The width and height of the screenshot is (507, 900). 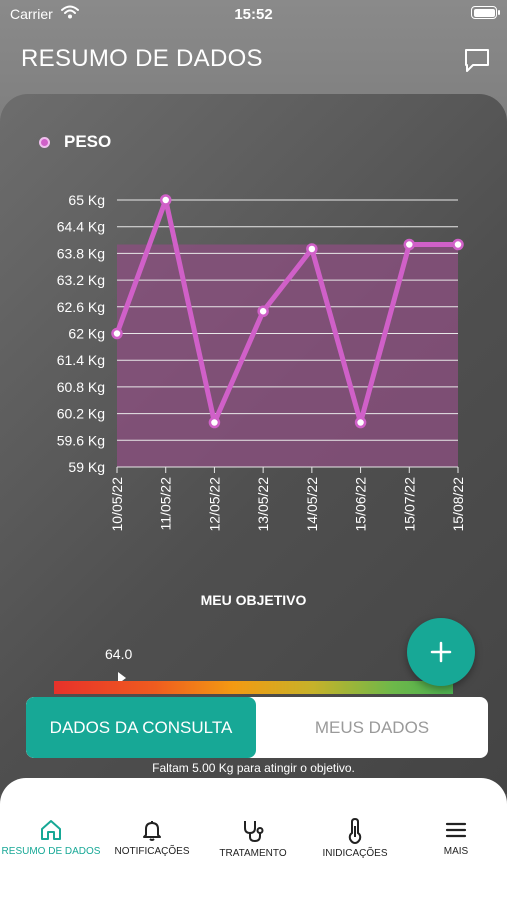 What do you see at coordinates (312, 504) in the screenshot?
I see `x-tick-label: 14/05/22` at bounding box center [312, 504].